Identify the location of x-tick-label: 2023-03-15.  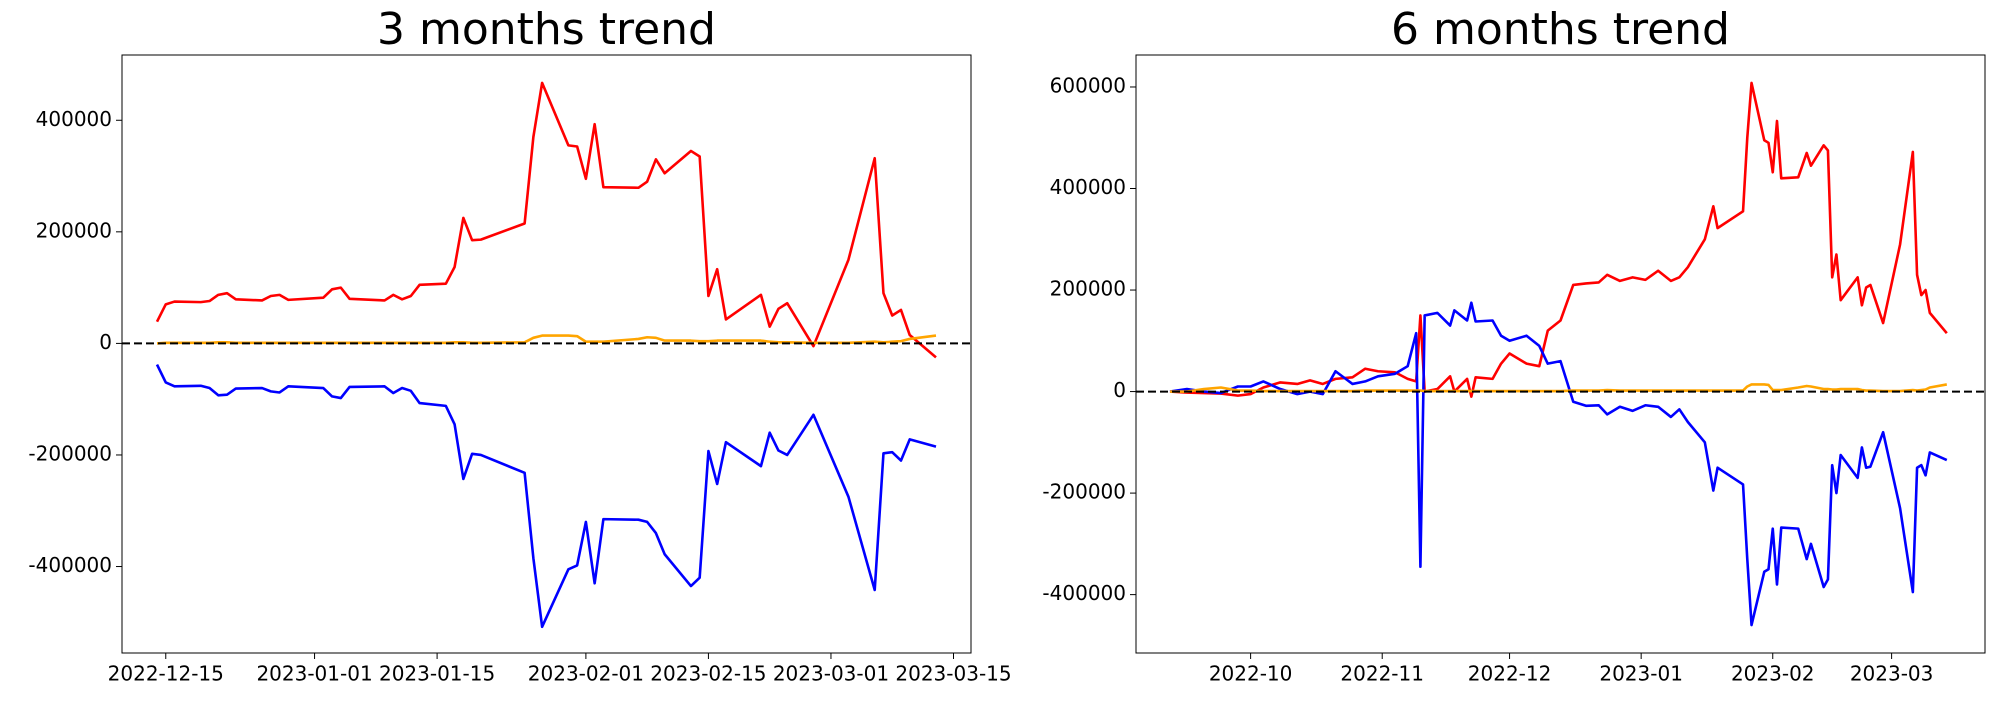
(953, 674).